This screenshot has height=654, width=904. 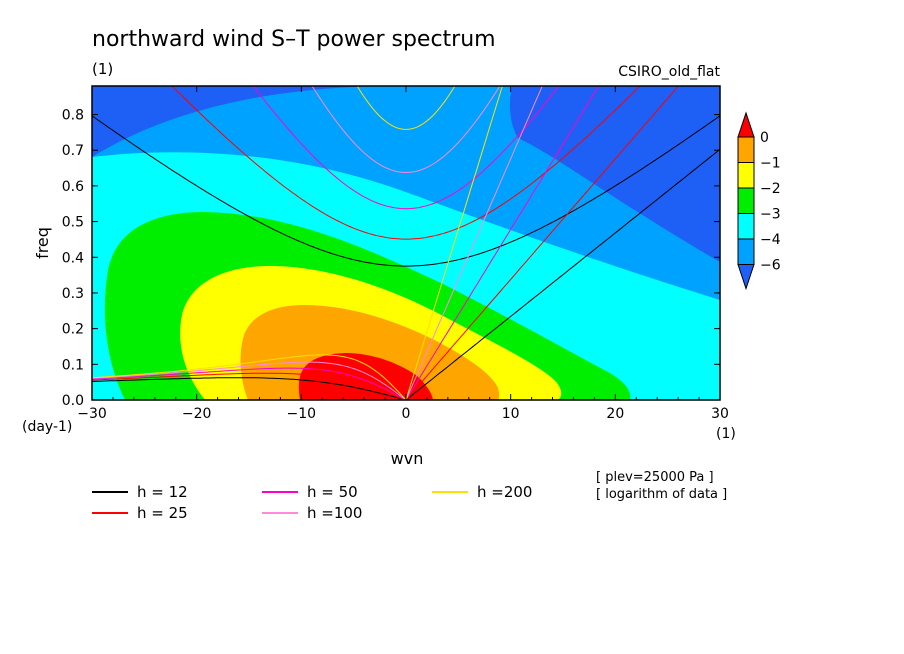 I want to click on note-log: [ logarithm of data ], so click(x=661, y=494).